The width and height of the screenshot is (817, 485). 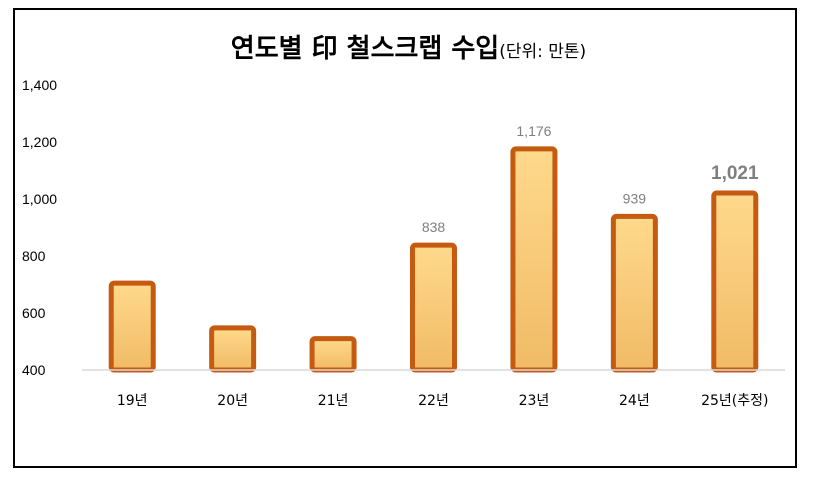 What do you see at coordinates (34, 370) in the screenshot?
I see `y-tick-label: 400` at bounding box center [34, 370].